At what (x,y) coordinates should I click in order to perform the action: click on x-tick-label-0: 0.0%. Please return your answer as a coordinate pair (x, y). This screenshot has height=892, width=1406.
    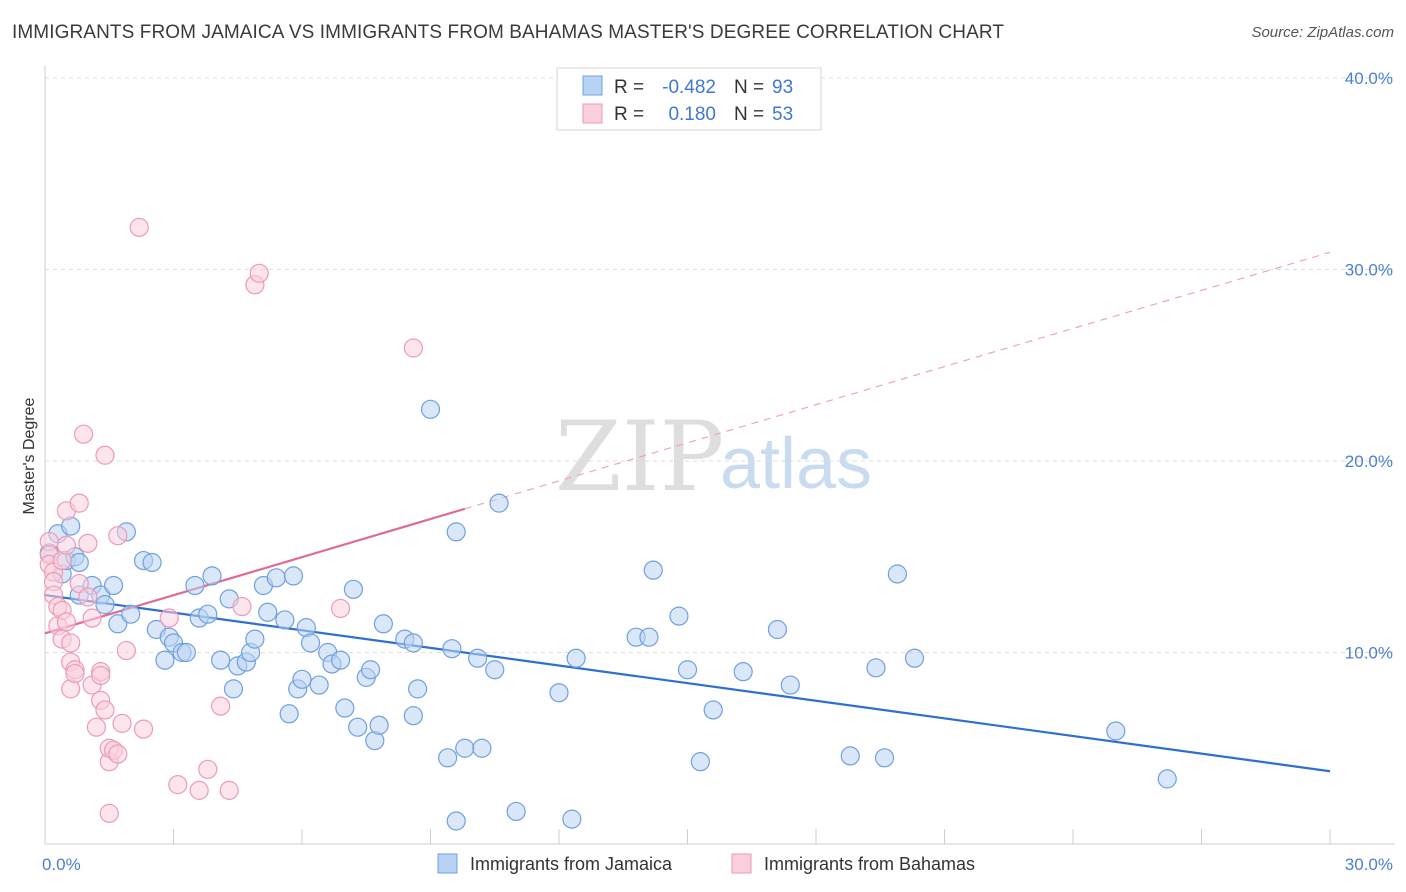
    Looking at the image, I should click on (61, 864).